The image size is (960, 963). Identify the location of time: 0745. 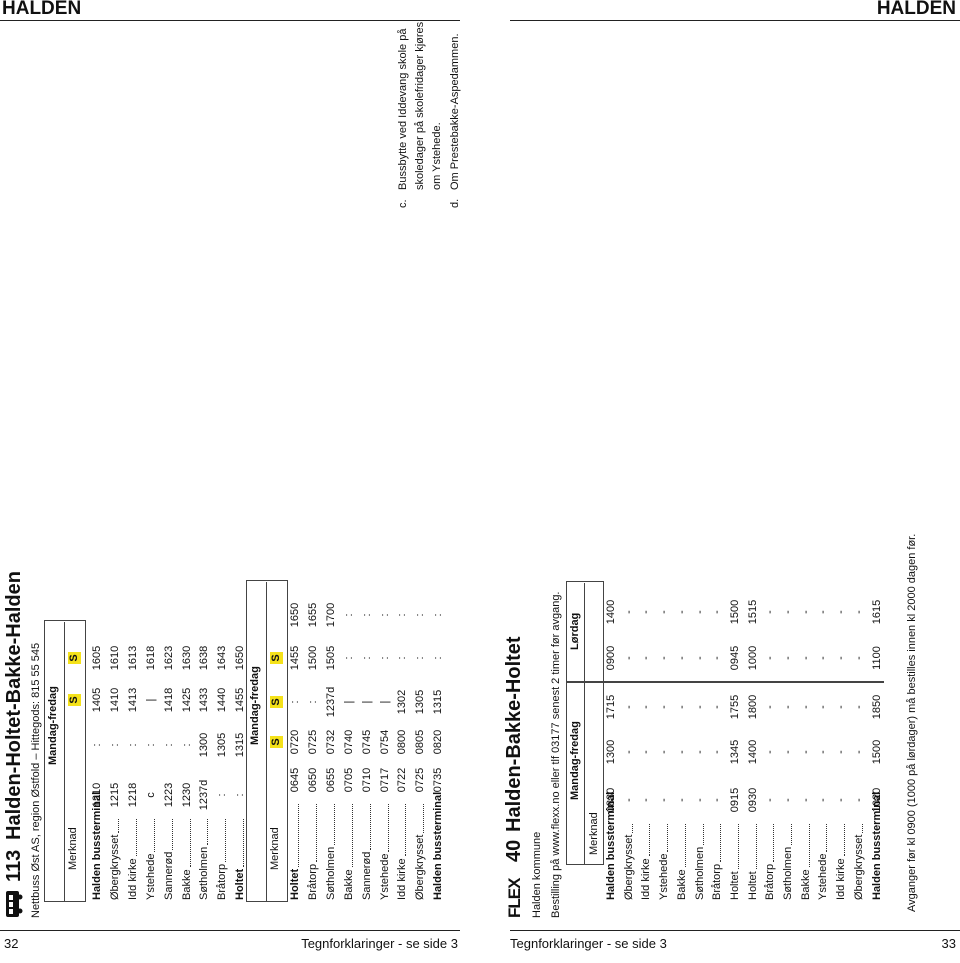
(366, 742).